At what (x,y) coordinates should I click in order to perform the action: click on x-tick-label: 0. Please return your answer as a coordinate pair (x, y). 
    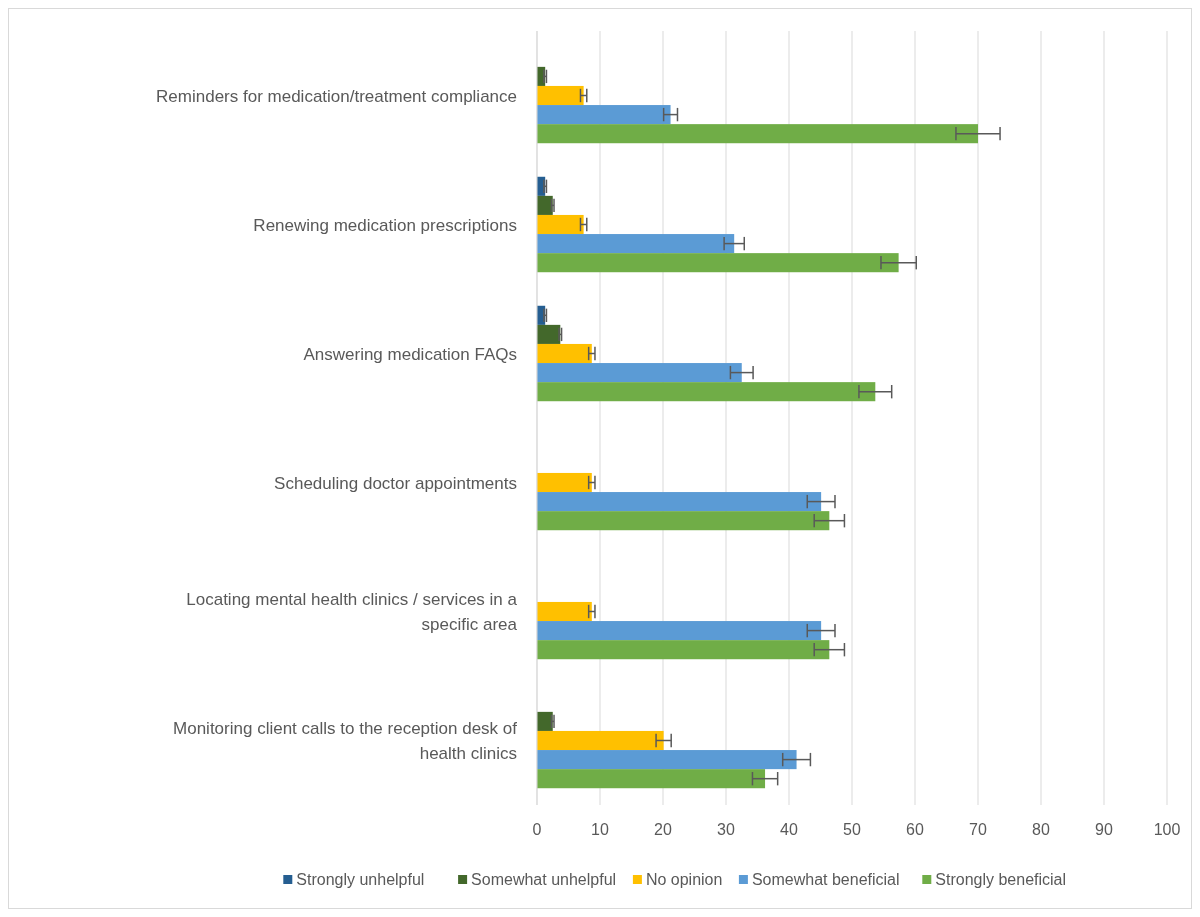
    Looking at the image, I should click on (537, 829).